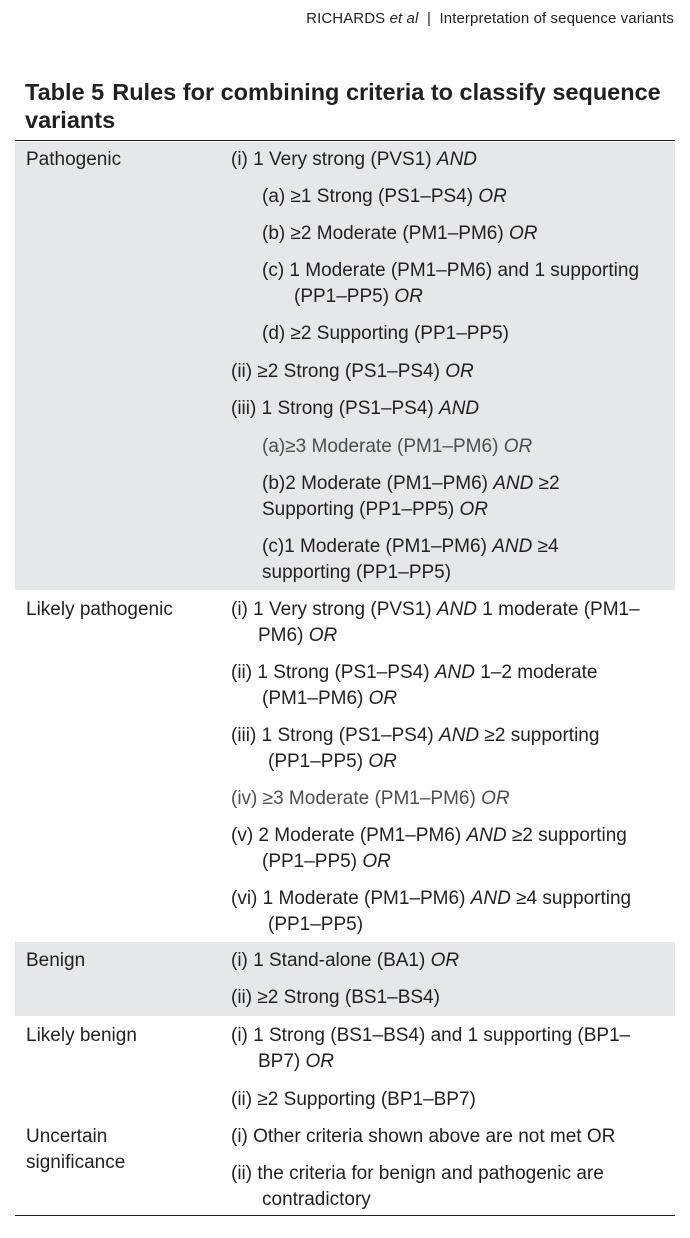  I want to click on criterion-line-cont: (PP1–PP5), so click(316, 924).